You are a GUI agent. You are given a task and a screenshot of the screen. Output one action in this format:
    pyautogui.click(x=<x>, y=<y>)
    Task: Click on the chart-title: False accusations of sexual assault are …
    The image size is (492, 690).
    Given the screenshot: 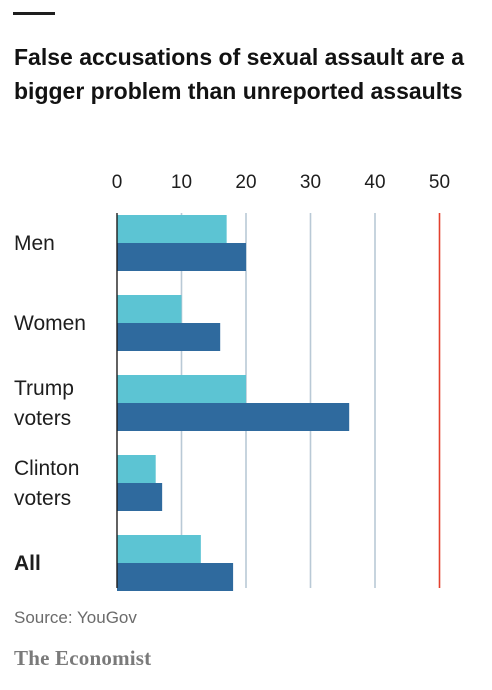 What is the action you would take?
    pyautogui.click(x=239, y=74)
    